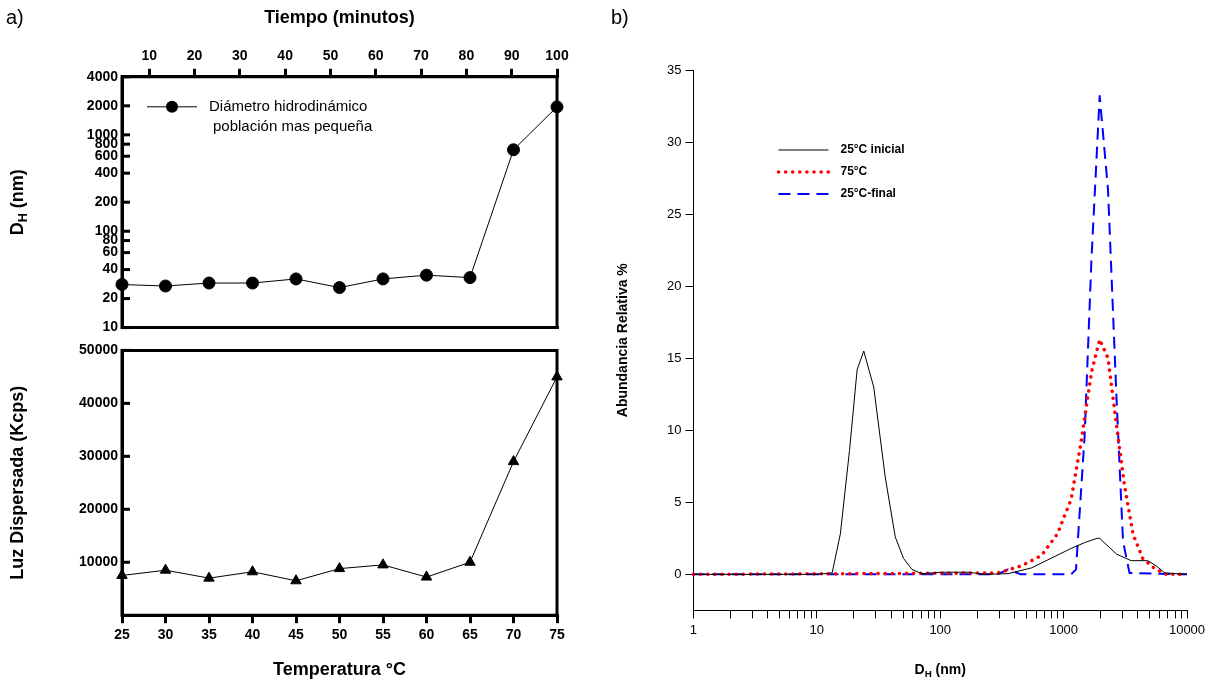 The width and height of the screenshot is (1215, 686). I want to click on legend-label: 25°C inicial, so click(872, 149).